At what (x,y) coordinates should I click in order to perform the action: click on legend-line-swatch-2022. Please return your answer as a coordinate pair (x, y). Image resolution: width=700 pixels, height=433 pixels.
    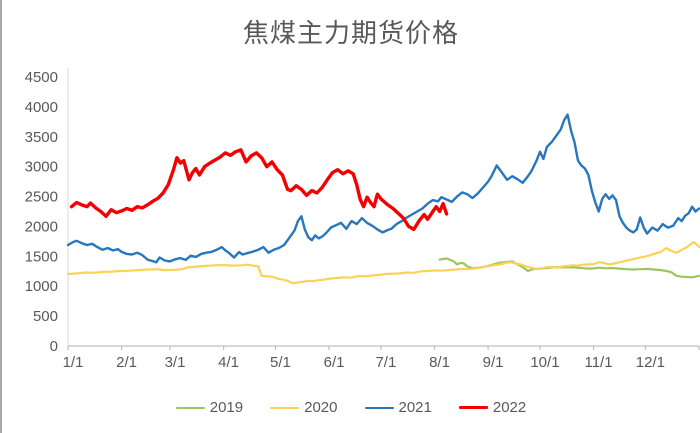
    Looking at the image, I should click on (473, 407).